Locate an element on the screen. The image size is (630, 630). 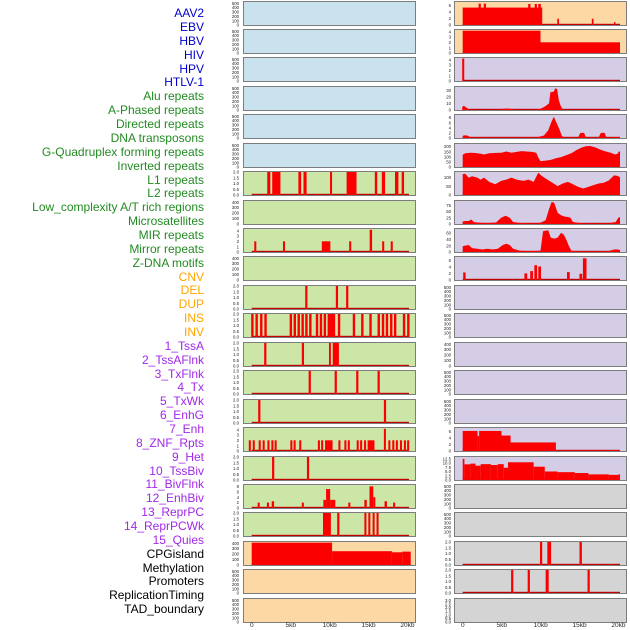
track-label-A-Phased repeats: A-Phased repeats is located at coordinates (155, 110).